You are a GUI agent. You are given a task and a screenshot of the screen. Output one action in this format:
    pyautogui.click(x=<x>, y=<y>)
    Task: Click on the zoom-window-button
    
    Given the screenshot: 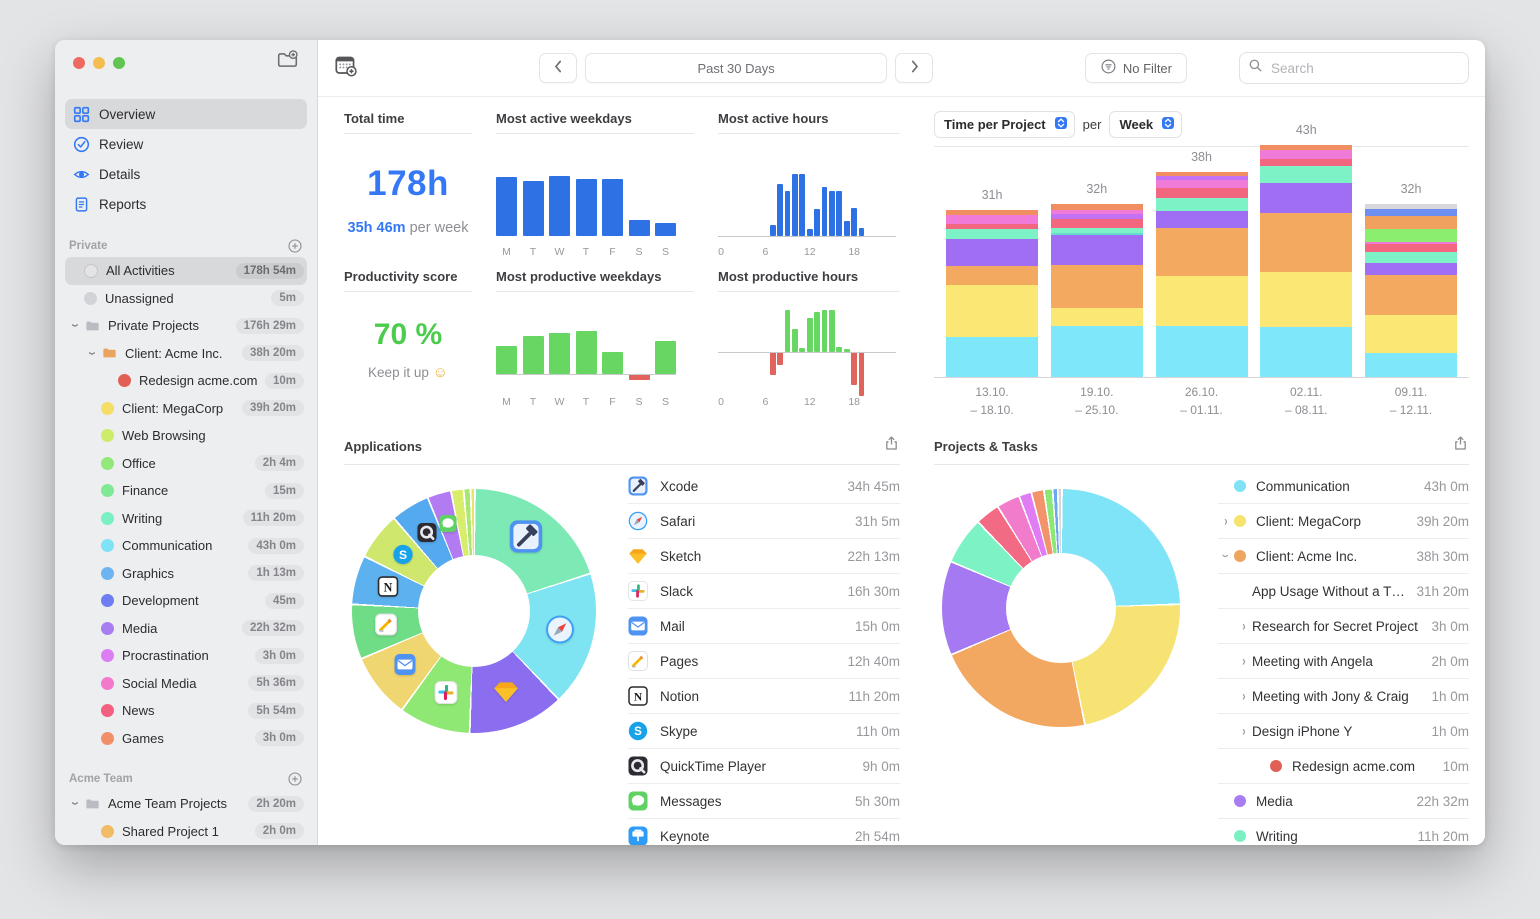 What is the action you would take?
    pyautogui.click(x=119, y=62)
    